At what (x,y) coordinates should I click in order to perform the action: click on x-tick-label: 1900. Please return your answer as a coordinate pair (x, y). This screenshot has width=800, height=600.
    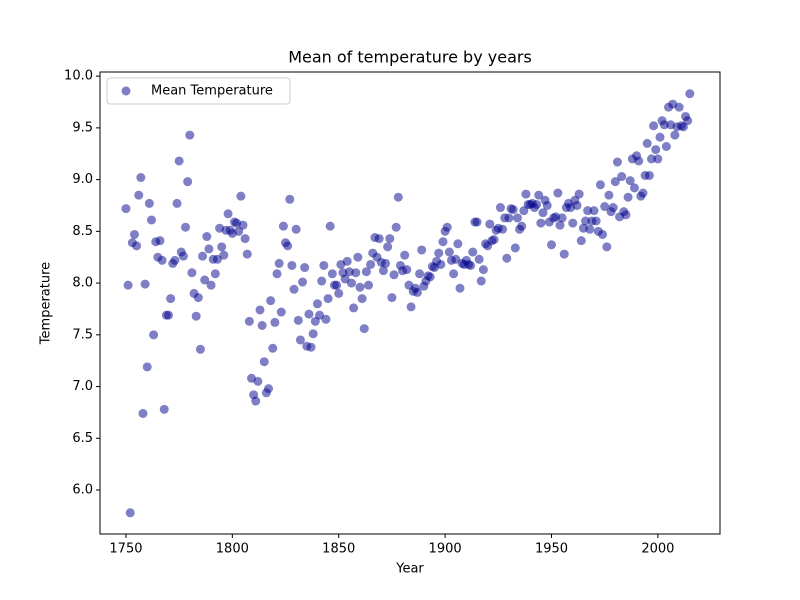
    Looking at the image, I should click on (445, 549).